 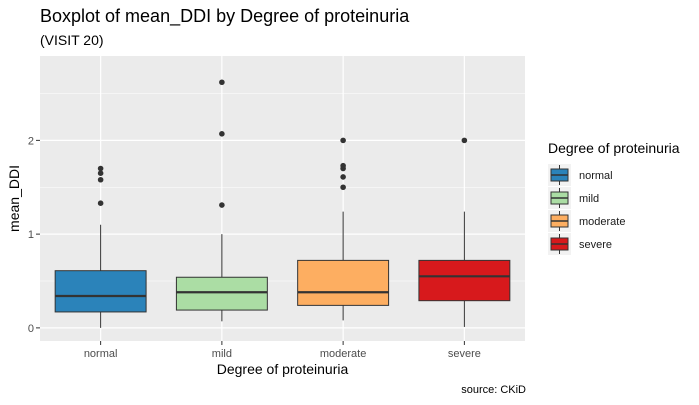 I want to click on legend-key-moderate, so click(x=559, y=221).